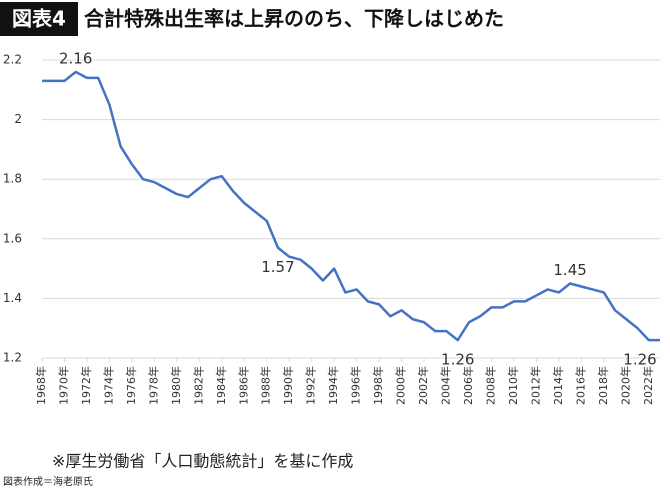 This screenshot has width=670, height=494. I want to click on x-tick-label: 1982年, so click(198, 385).